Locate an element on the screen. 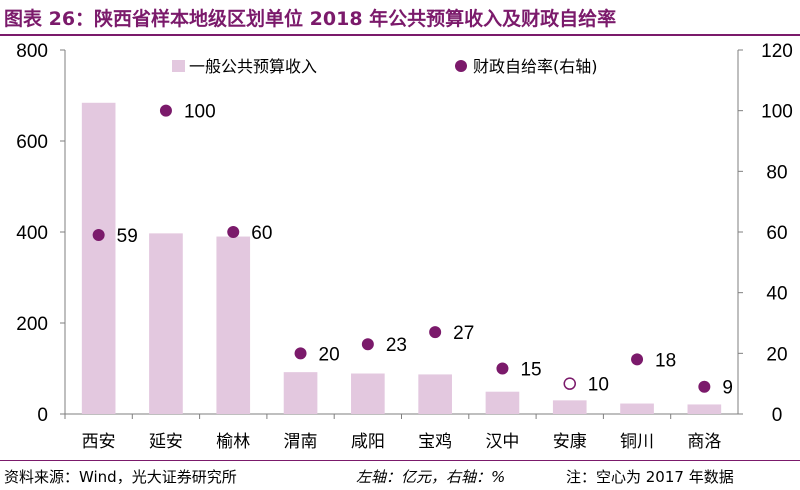  x-tick-label: 宝鸡 is located at coordinates (435, 442).